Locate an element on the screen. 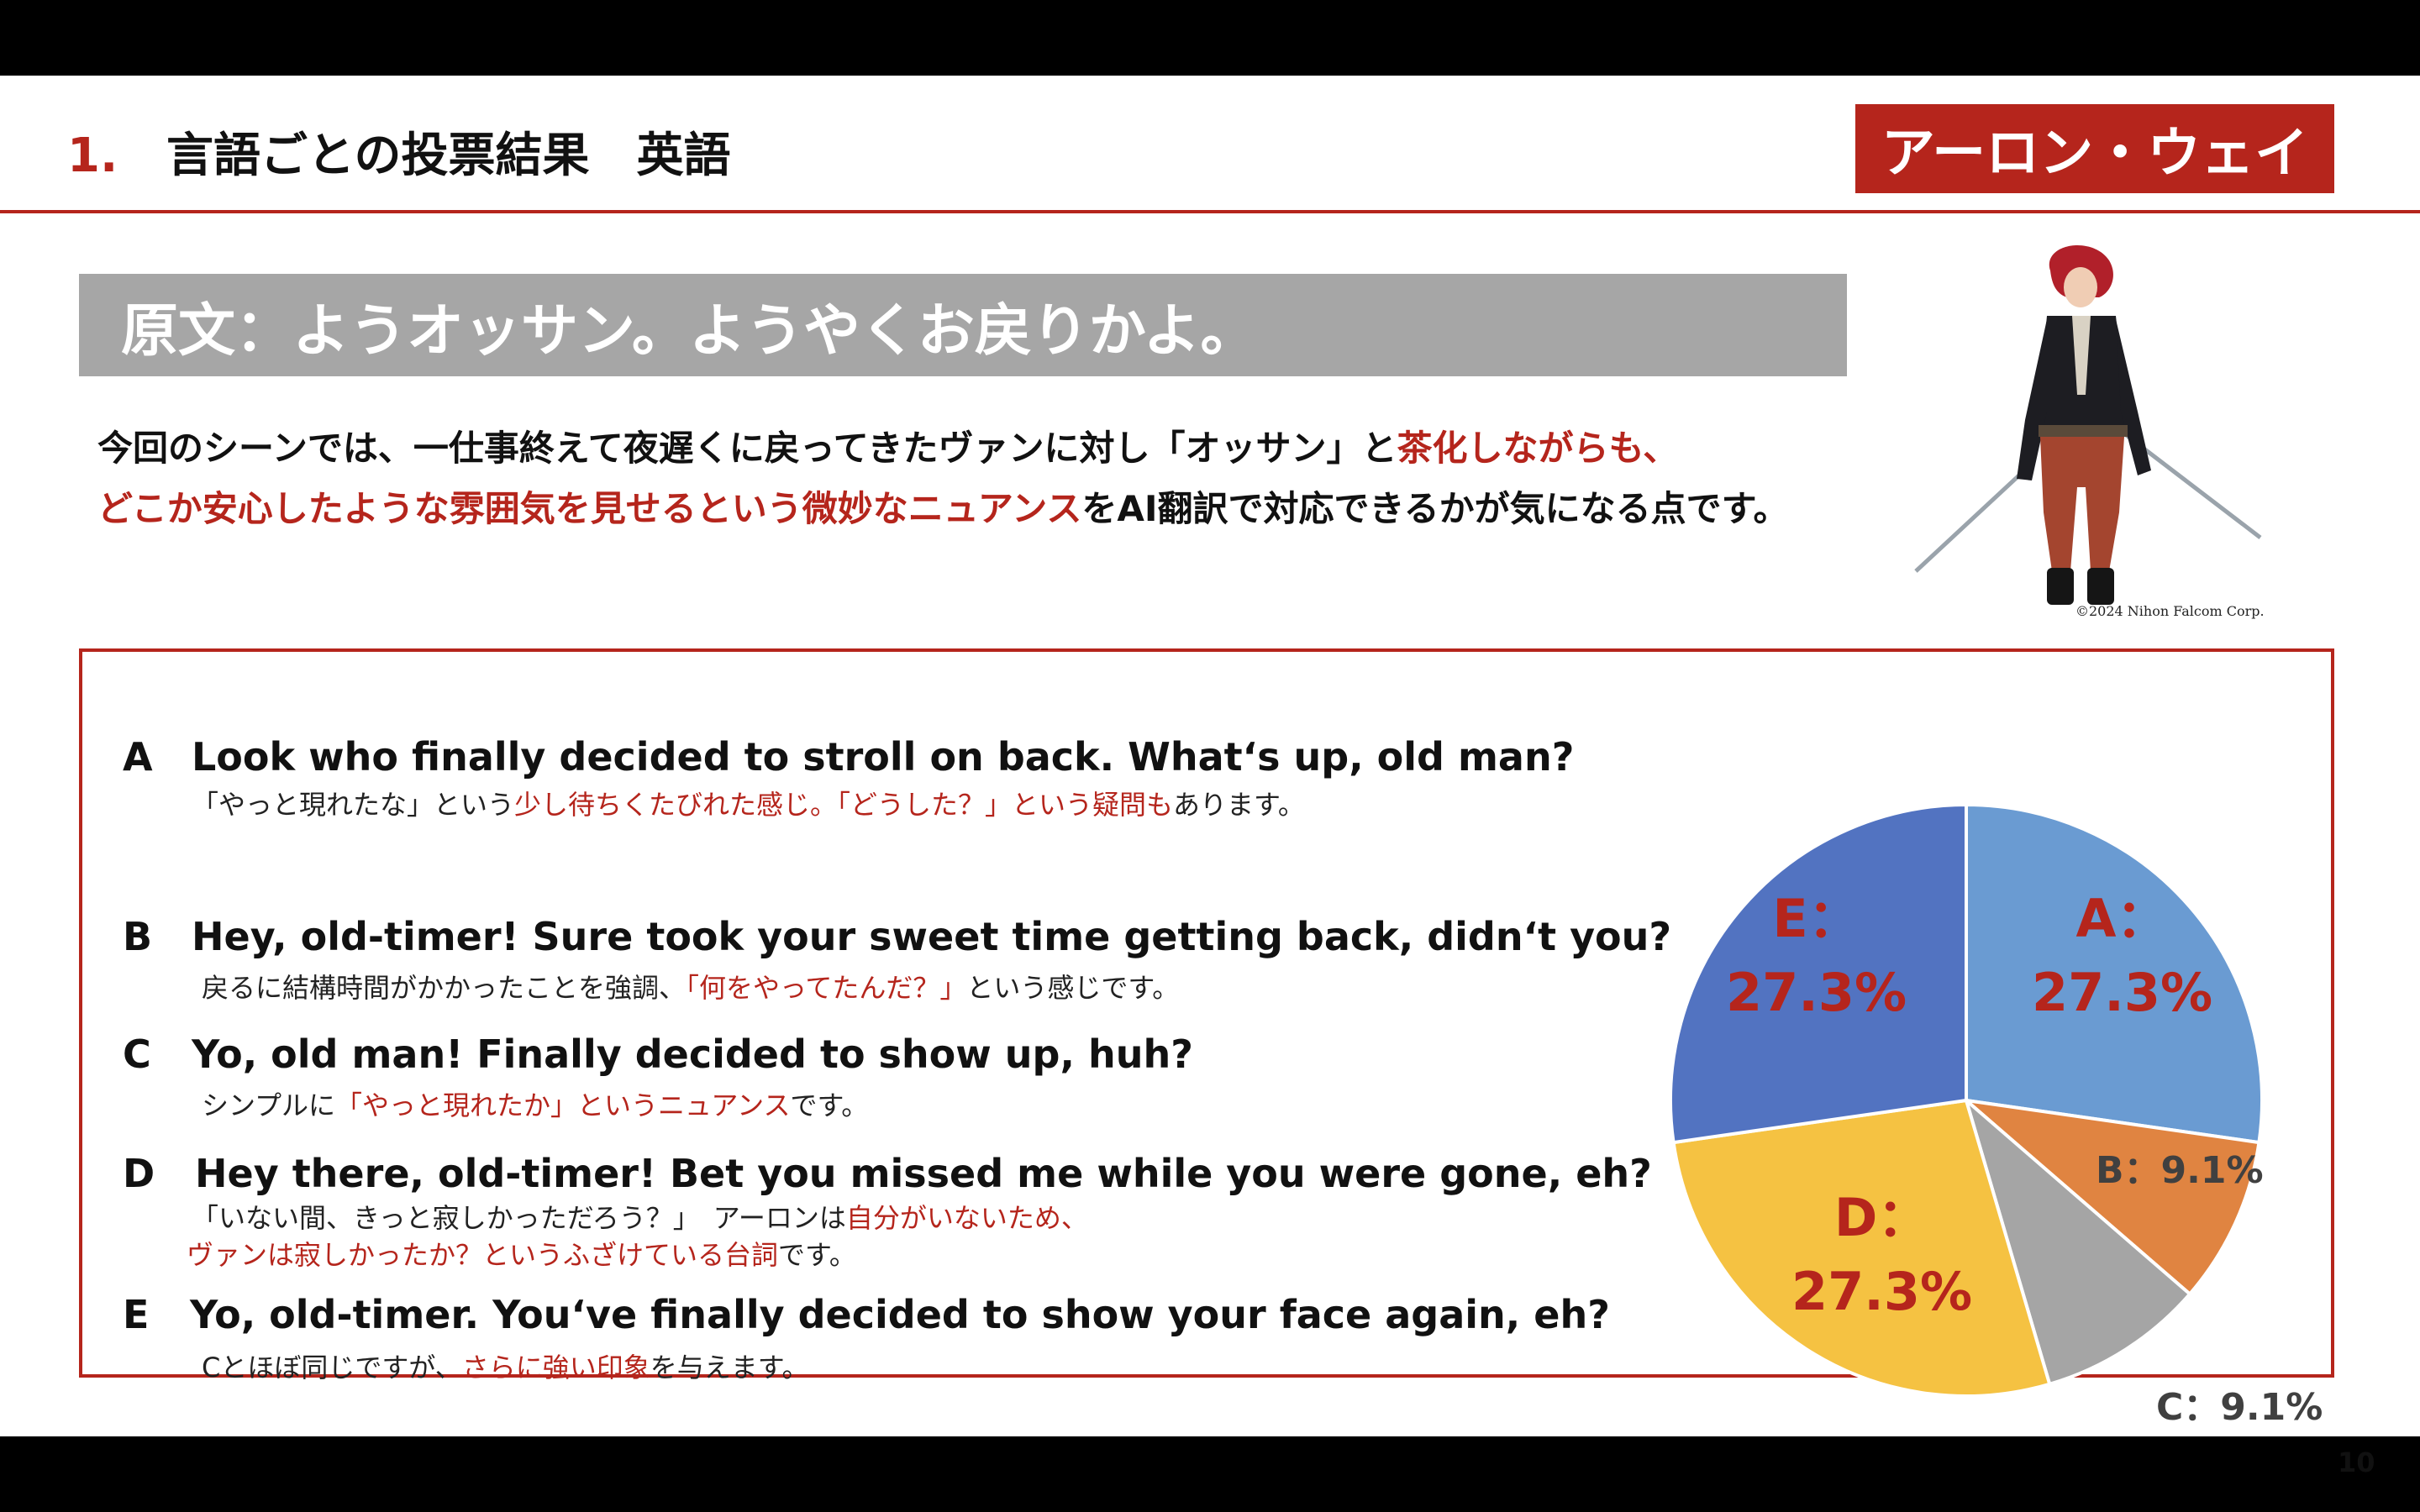  pie-slice-a is located at coordinates (2114, 973).